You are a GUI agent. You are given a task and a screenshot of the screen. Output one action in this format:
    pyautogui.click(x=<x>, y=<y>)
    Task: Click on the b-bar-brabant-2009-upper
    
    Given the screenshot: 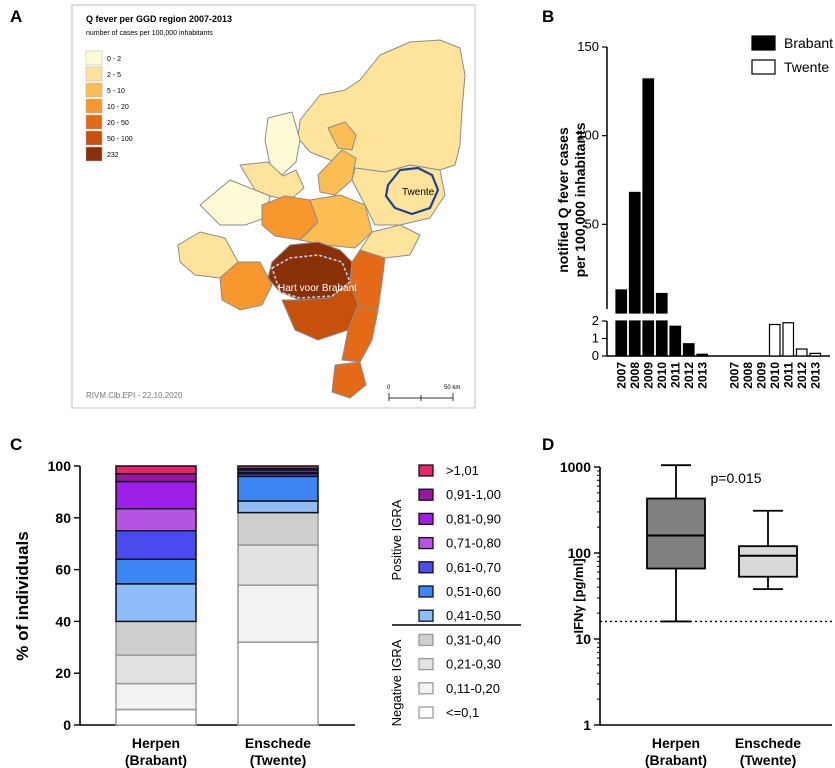 What is the action you would take?
    pyautogui.click(x=648, y=196)
    